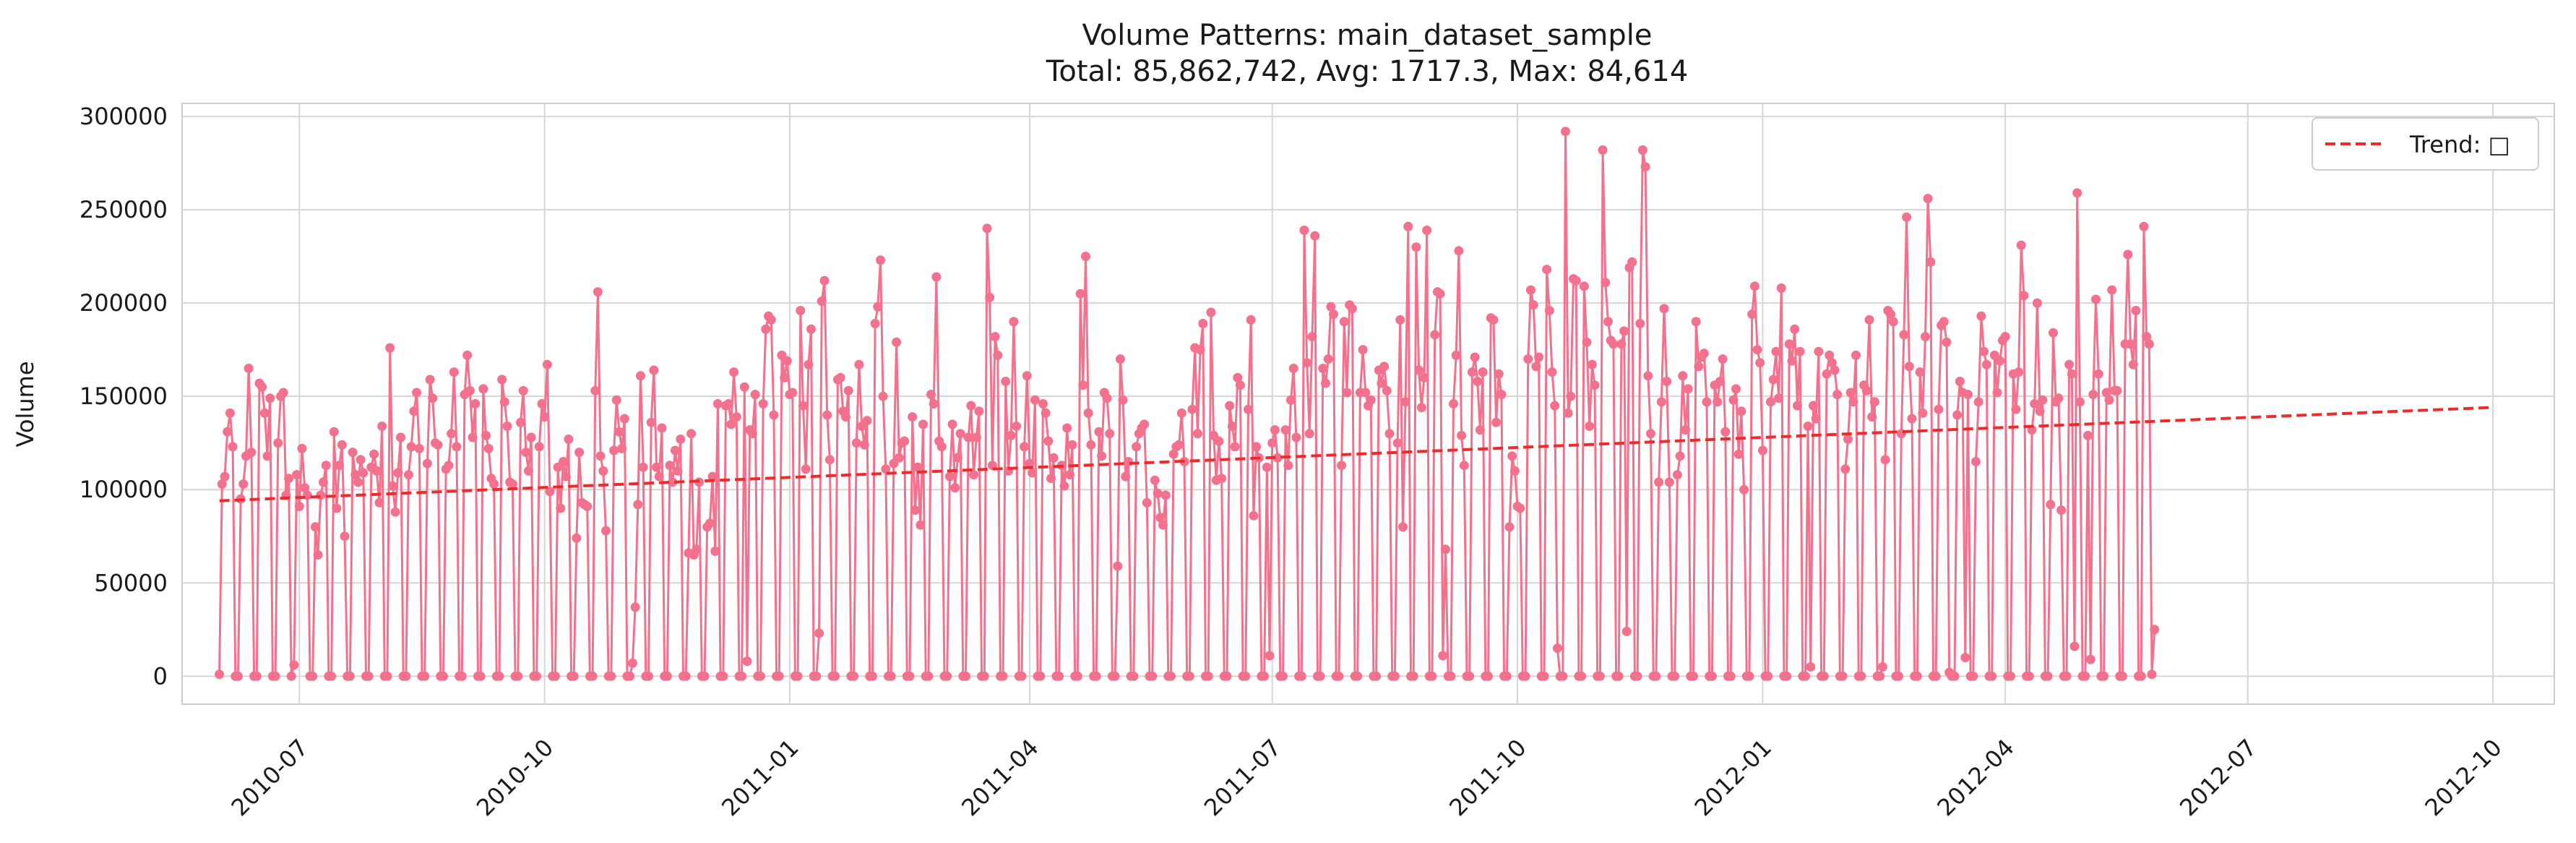  Describe the element at coordinates (123, 396) in the screenshot. I see `y-tick-label: 150000` at that location.